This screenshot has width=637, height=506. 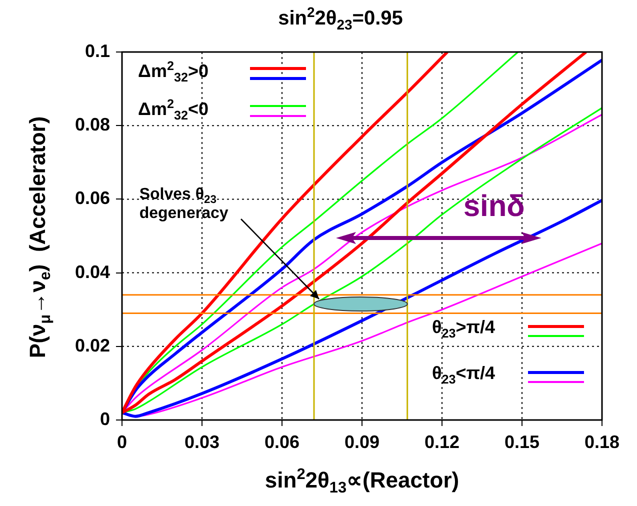 I want to click on annotation: sinδ, so click(x=494, y=207).